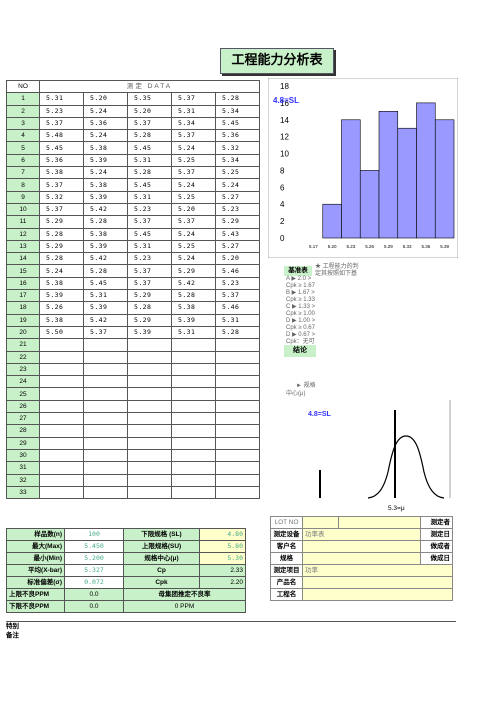  Describe the element at coordinates (377, 582) in the screenshot. I see `product-value` at that location.